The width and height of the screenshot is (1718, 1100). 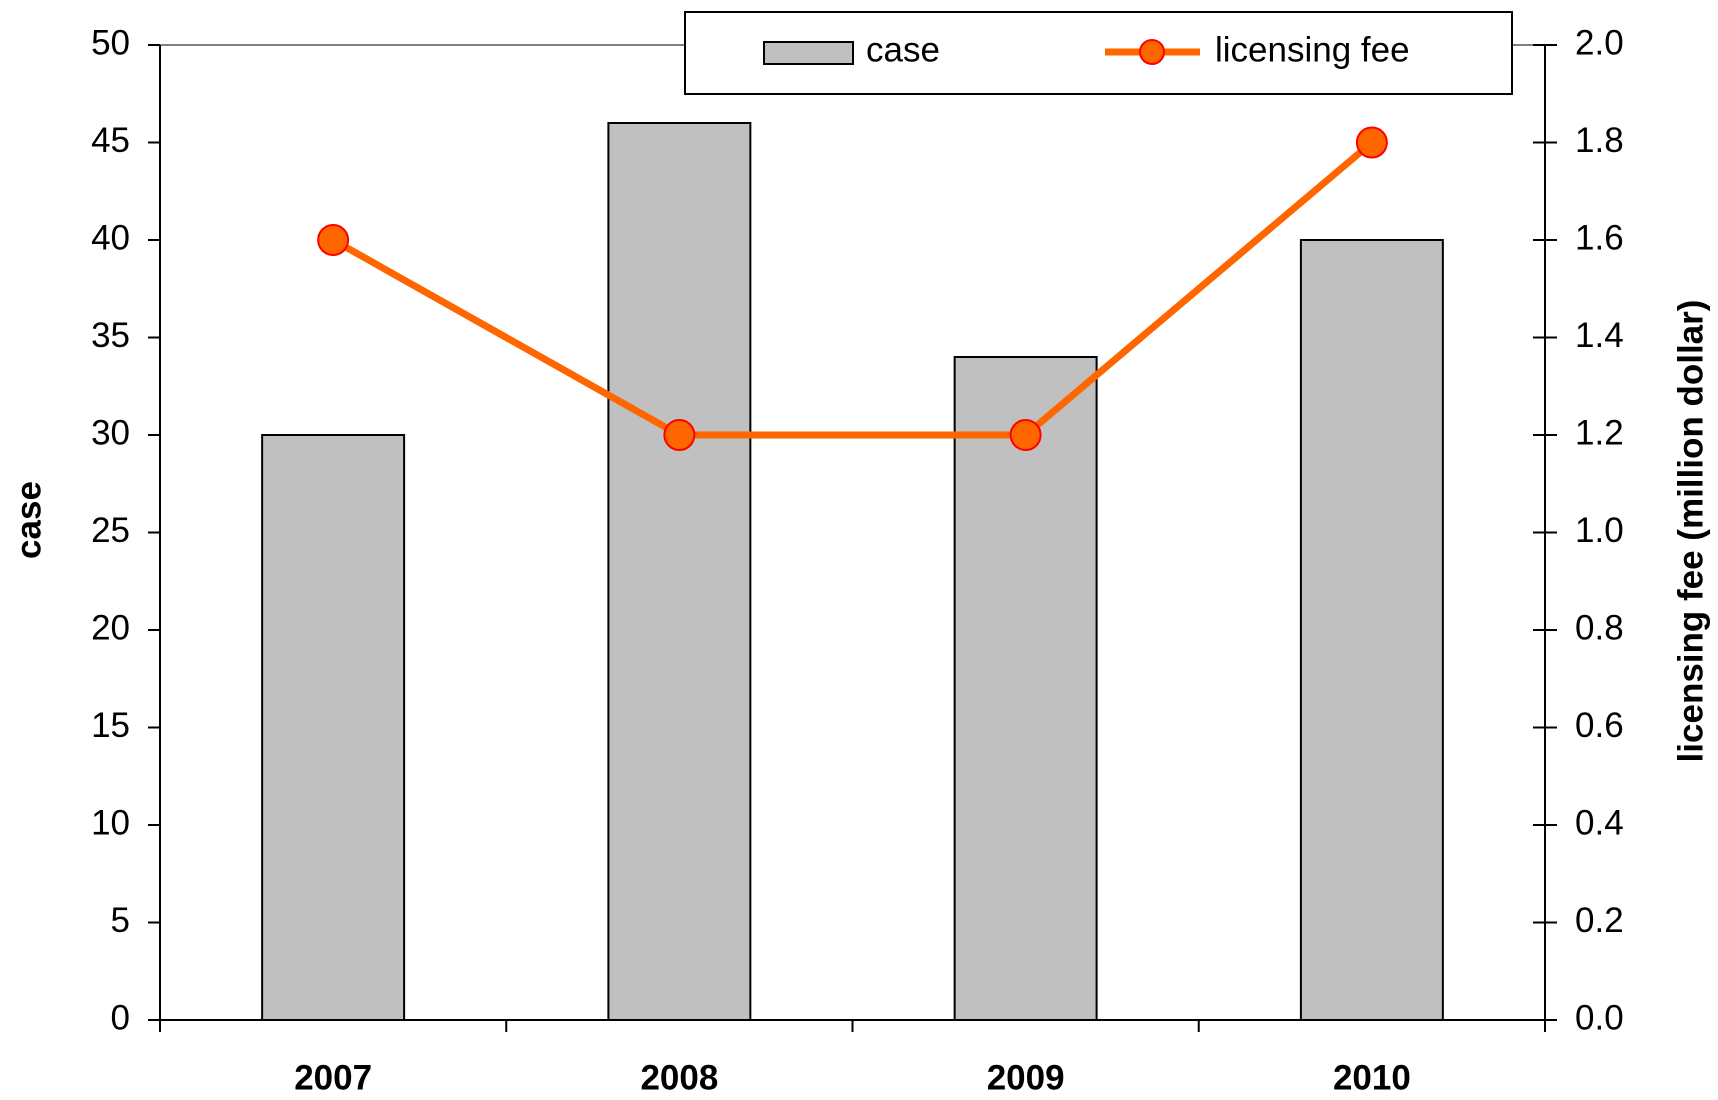 I want to click on legend-marker, so click(x=1152, y=52).